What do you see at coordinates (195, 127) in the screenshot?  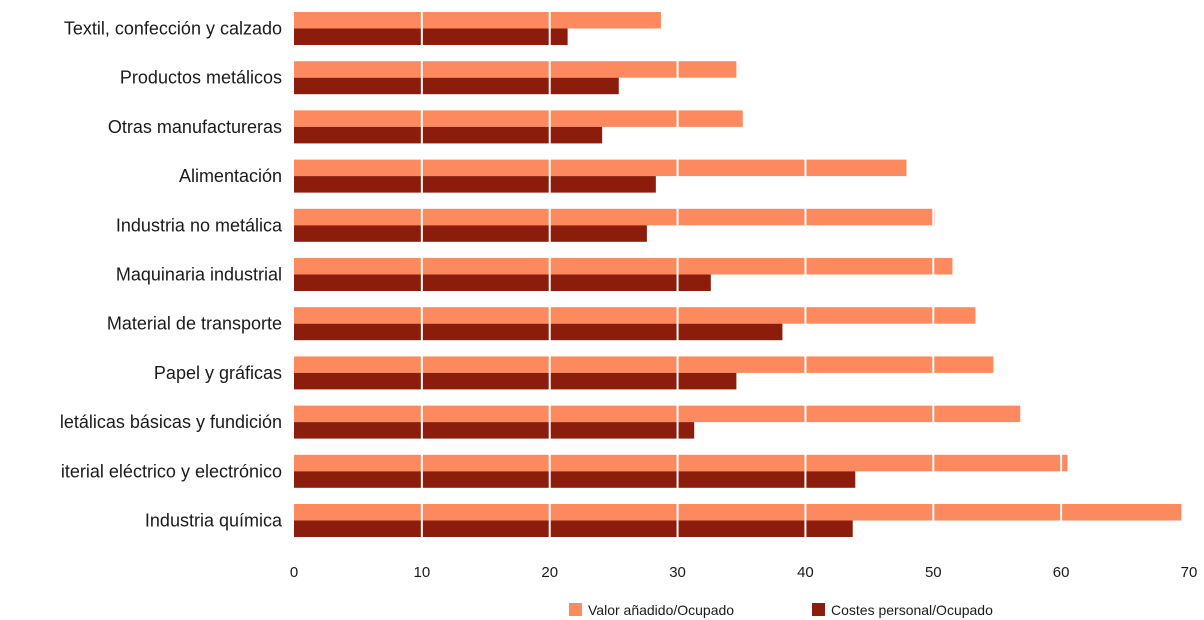 I see `category-label: Otras manufactureras` at bounding box center [195, 127].